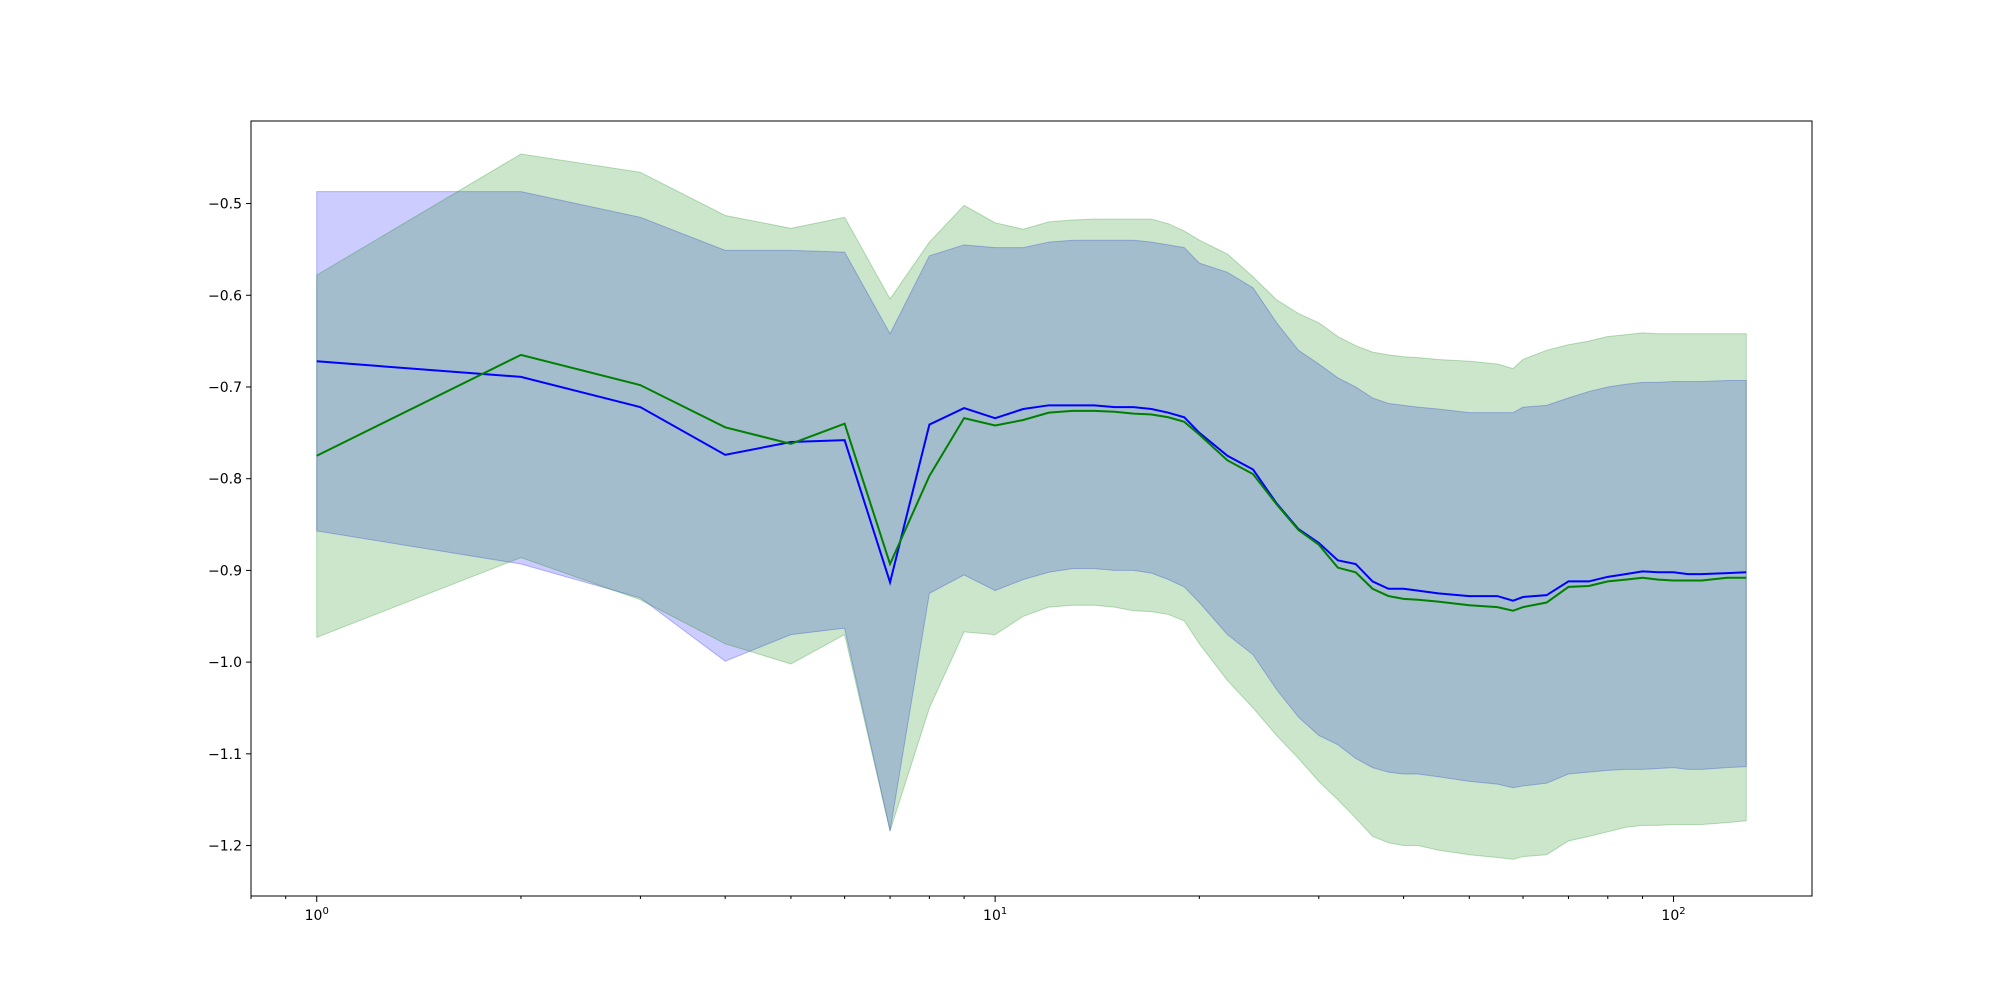 This screenshot has width=2000, height=1000. I want to click on x-tick-label: 101, so click(995, 915).